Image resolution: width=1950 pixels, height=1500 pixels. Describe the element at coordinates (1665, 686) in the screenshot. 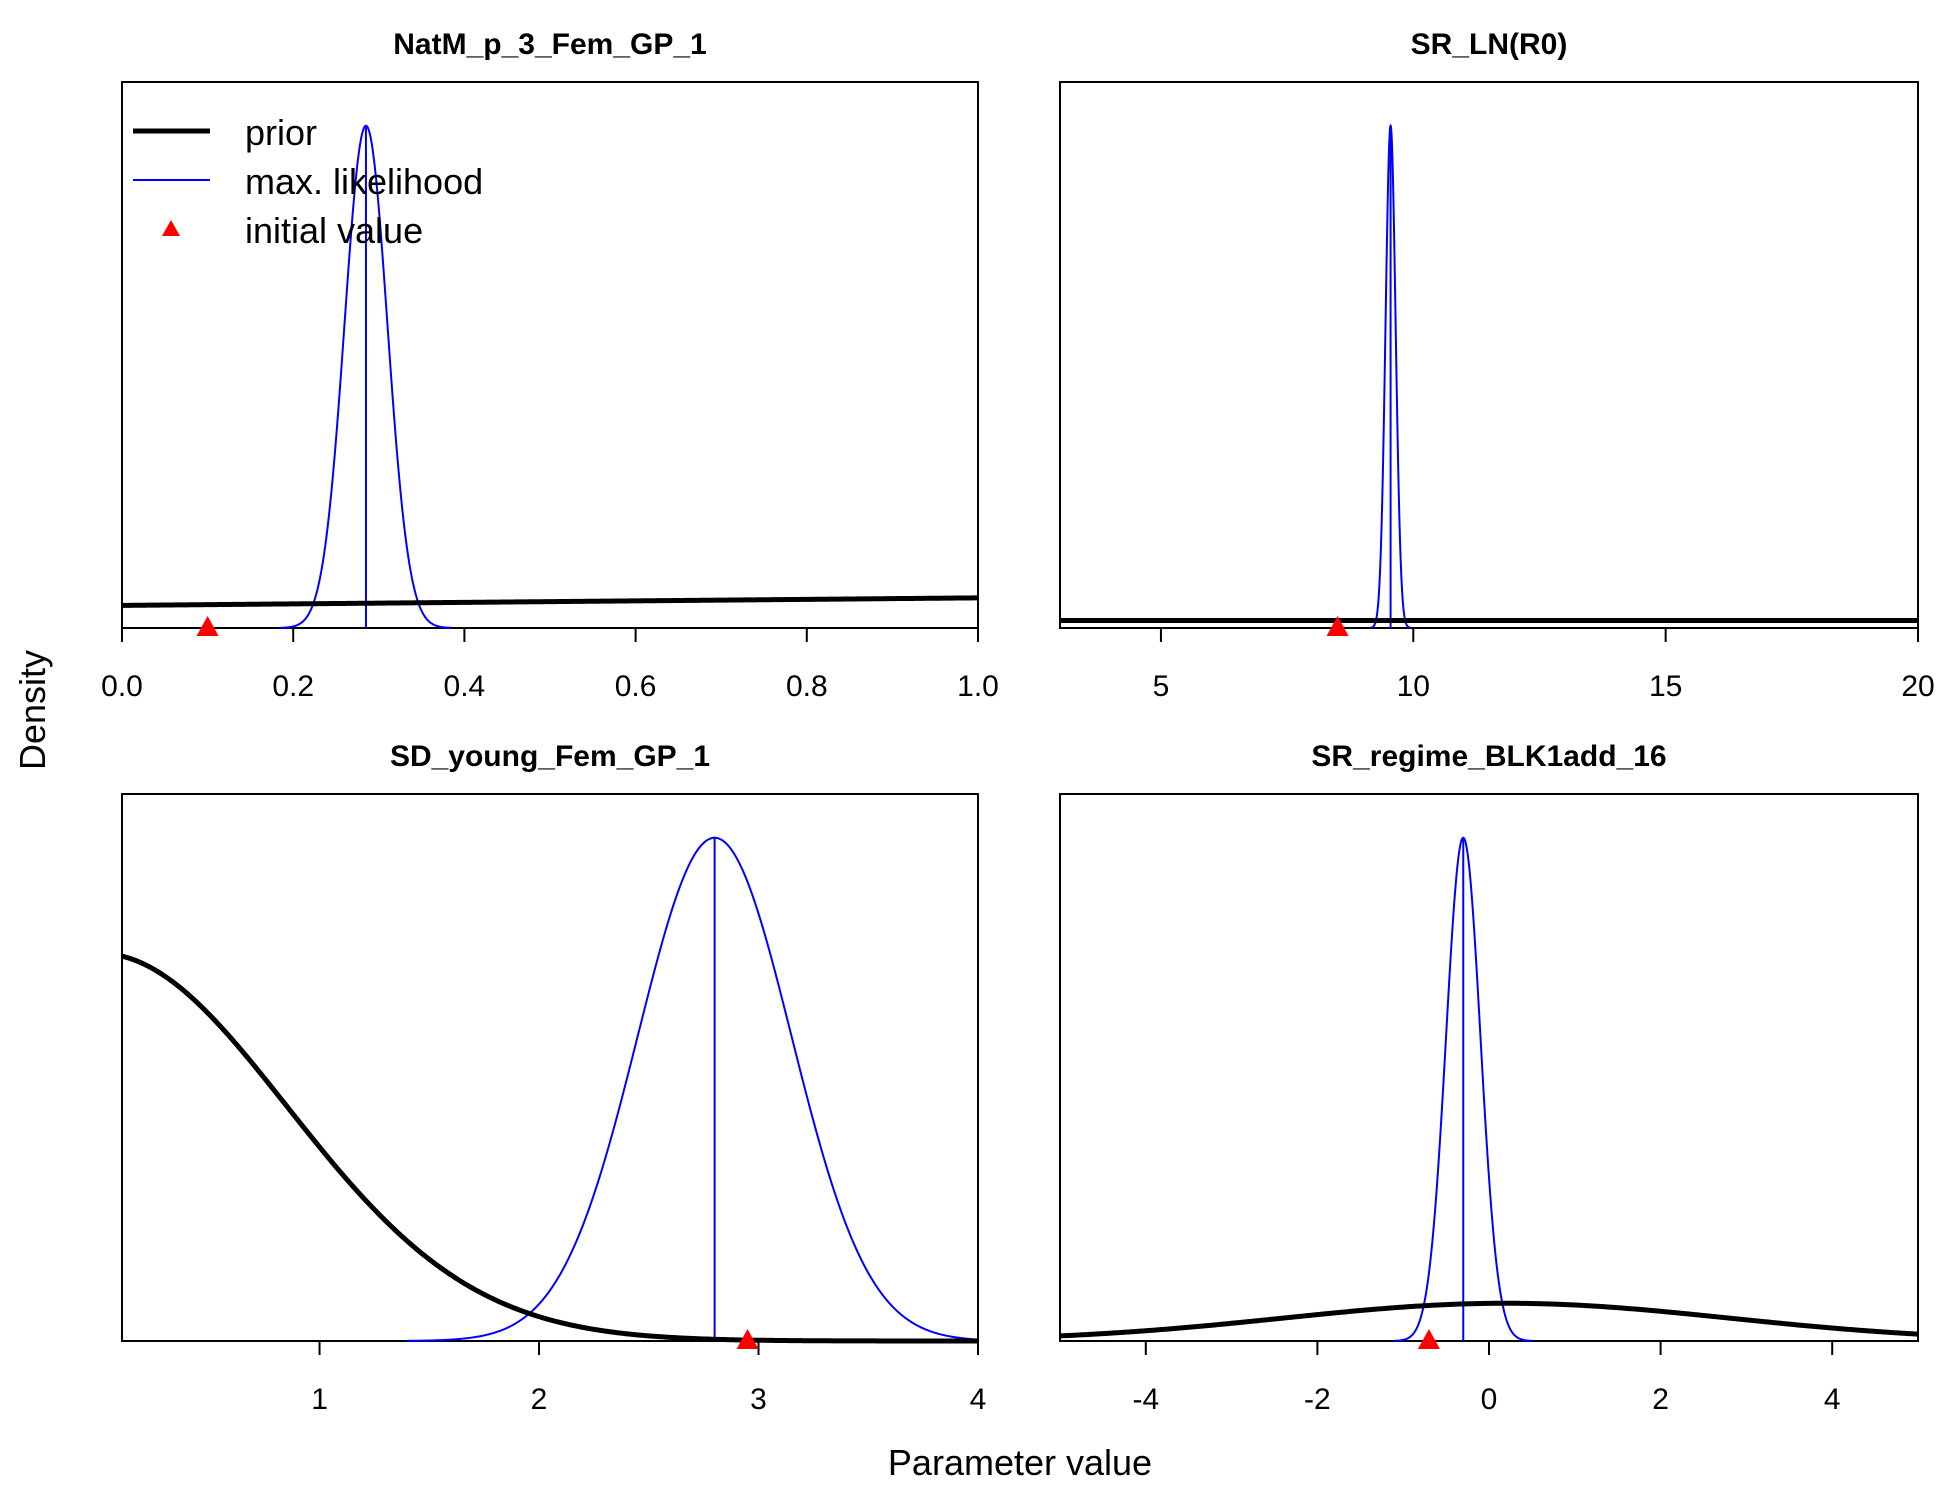

I see `x-tick-label: 15` at that location.